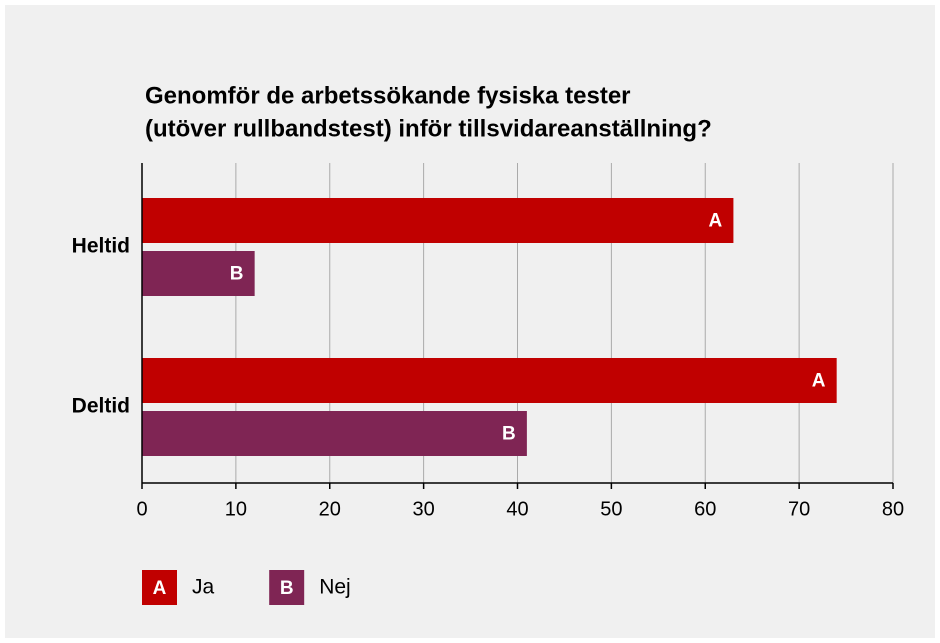 The height and width of the screenshot is (643, 940). What do you see at coordinates (101, 406) in the screenshot?
I see `y-tick-label: Deltid` at bounding box center [101, 406].